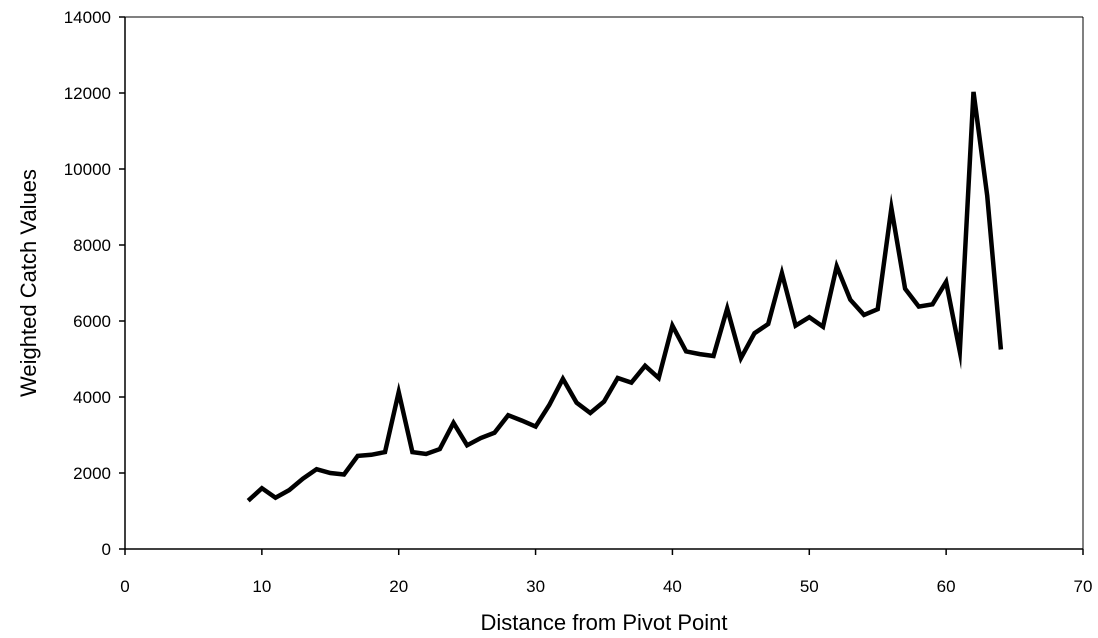 This screenshot has width=1098, height=638. I want to click on y-tick-label: 0, so click(106, 549).